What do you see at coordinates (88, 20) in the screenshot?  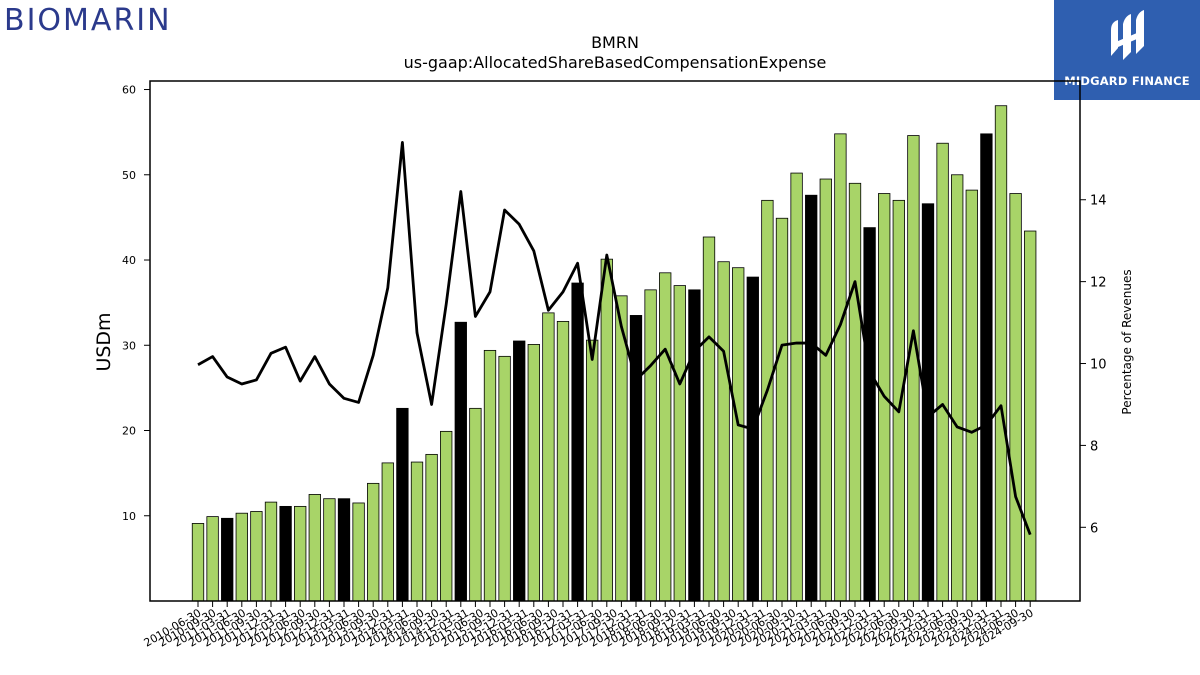 I see `biomarin-logo-text: BIOMARIN` at bounding box center [88, 20].